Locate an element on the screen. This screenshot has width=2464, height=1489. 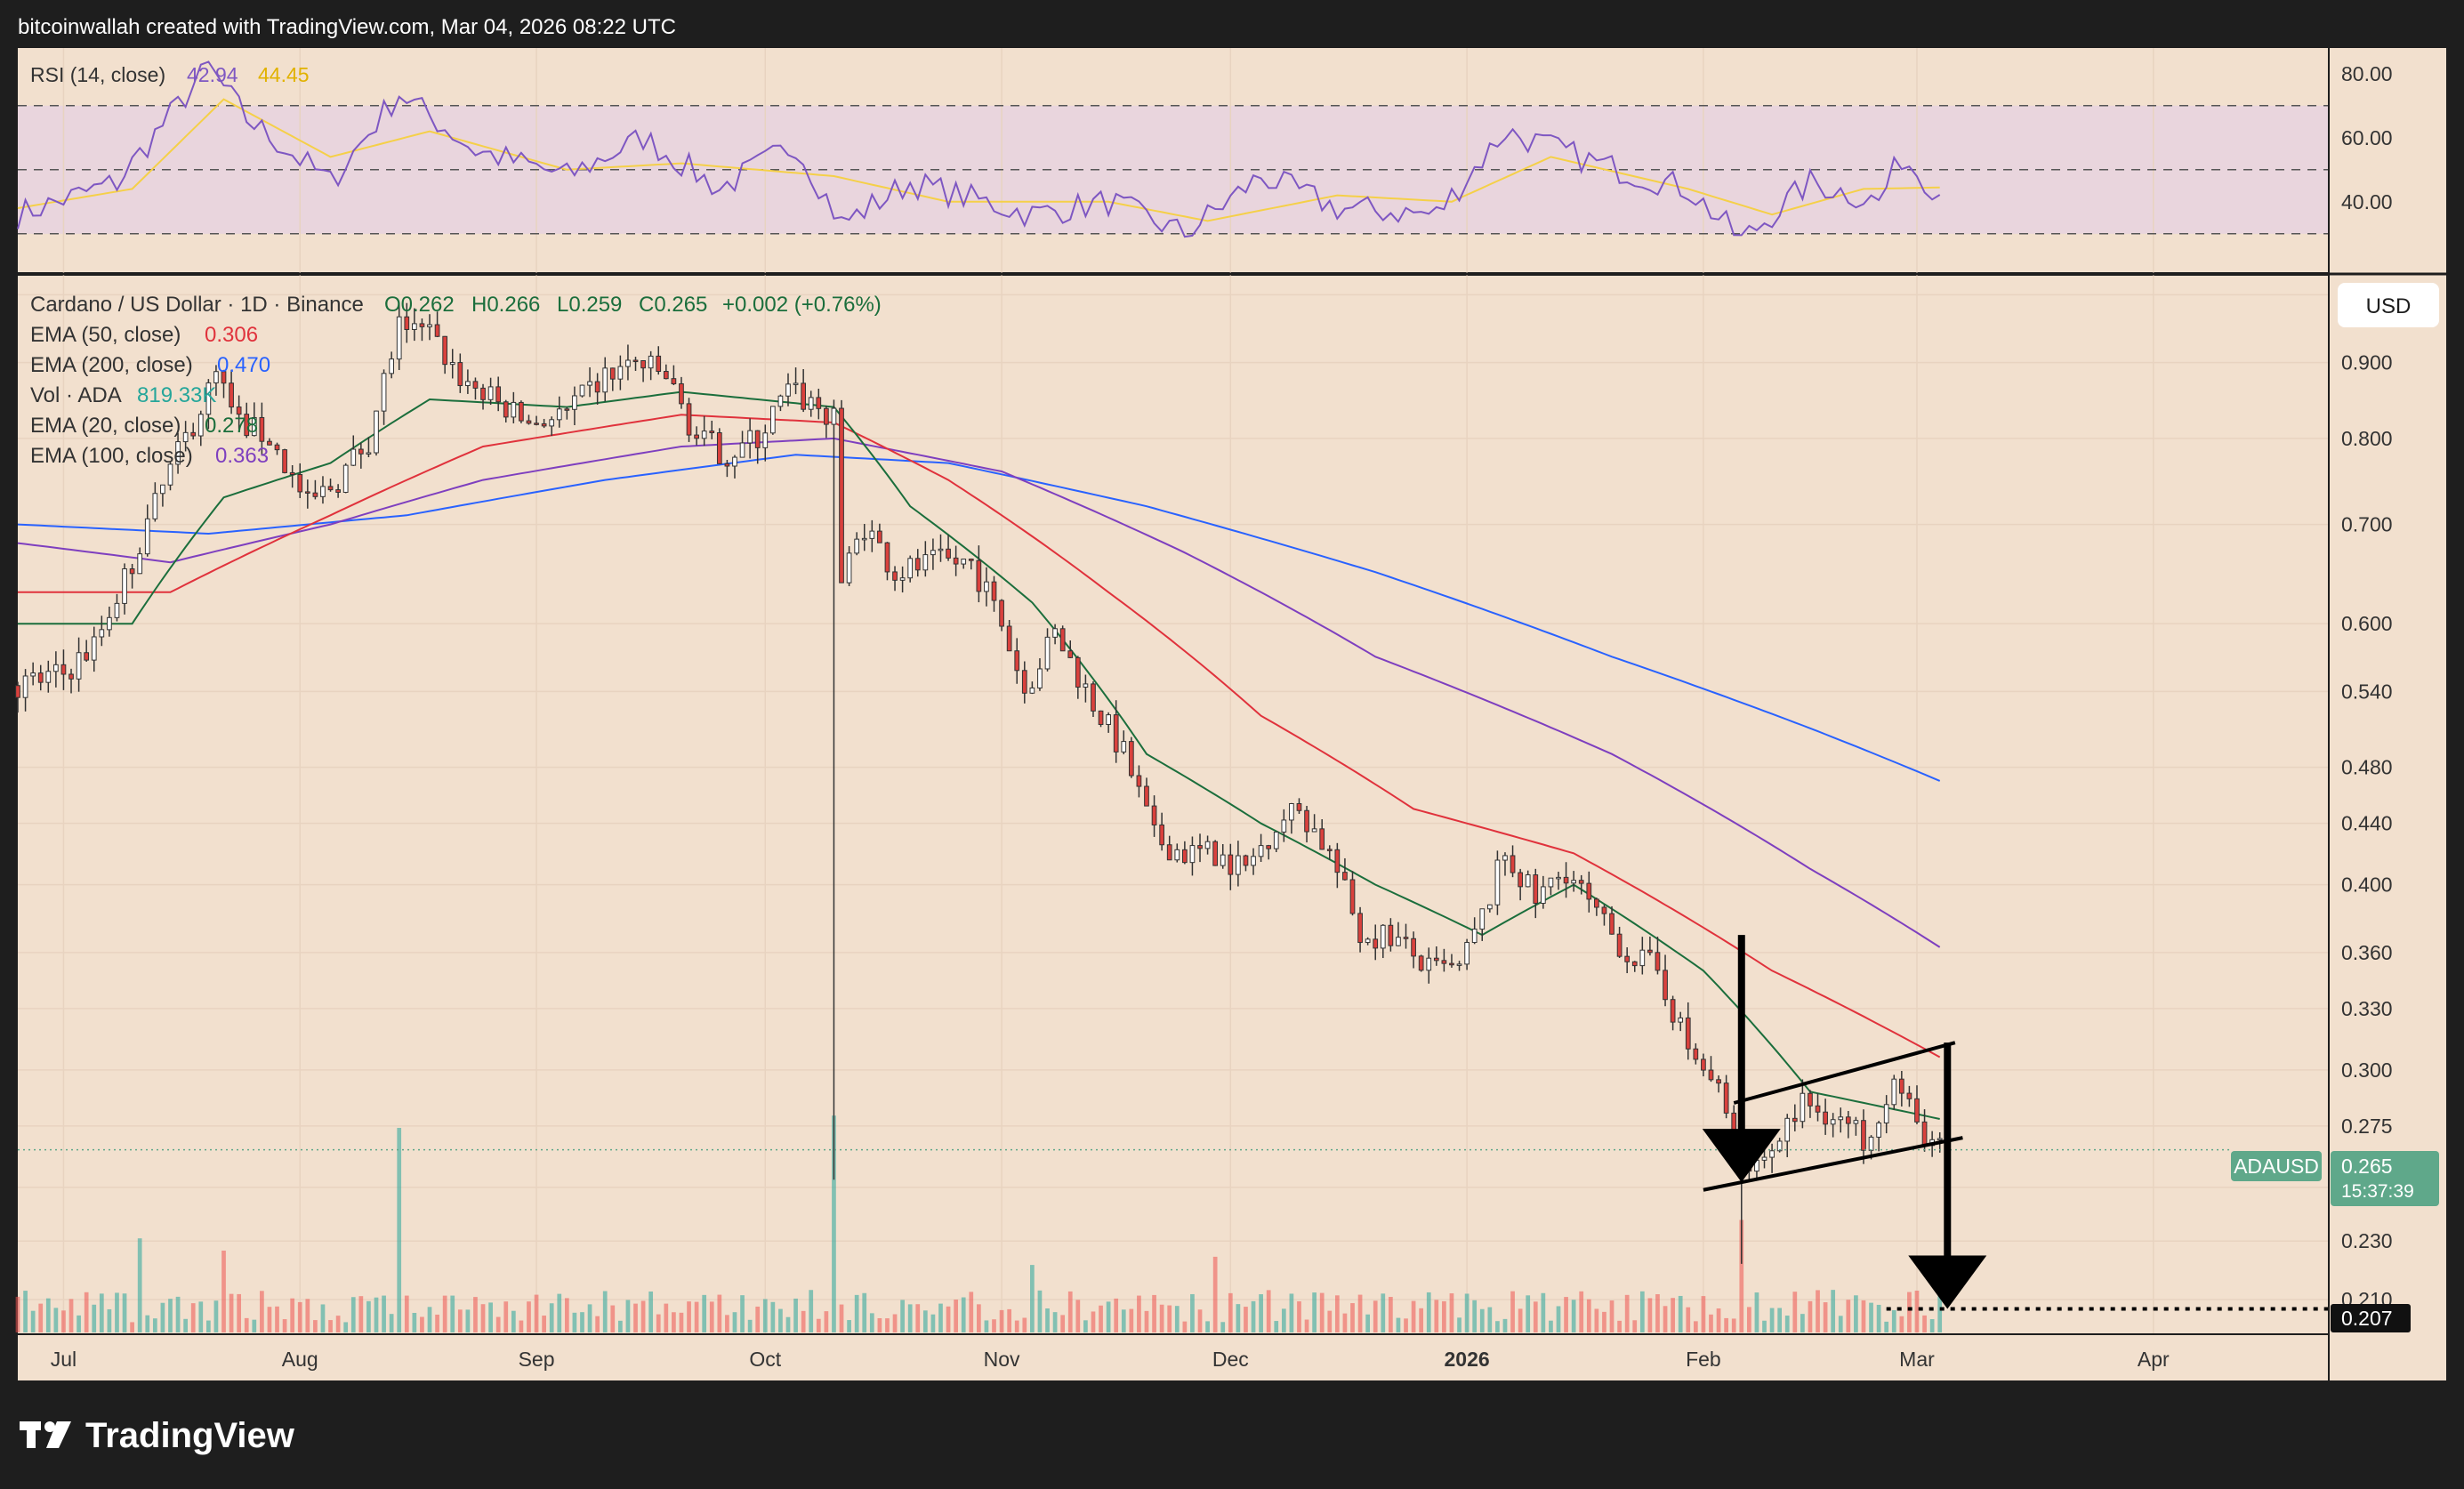
rsi-legend: RSI (14, close) 42.94 44.45 is located at coordinates (170, 74).